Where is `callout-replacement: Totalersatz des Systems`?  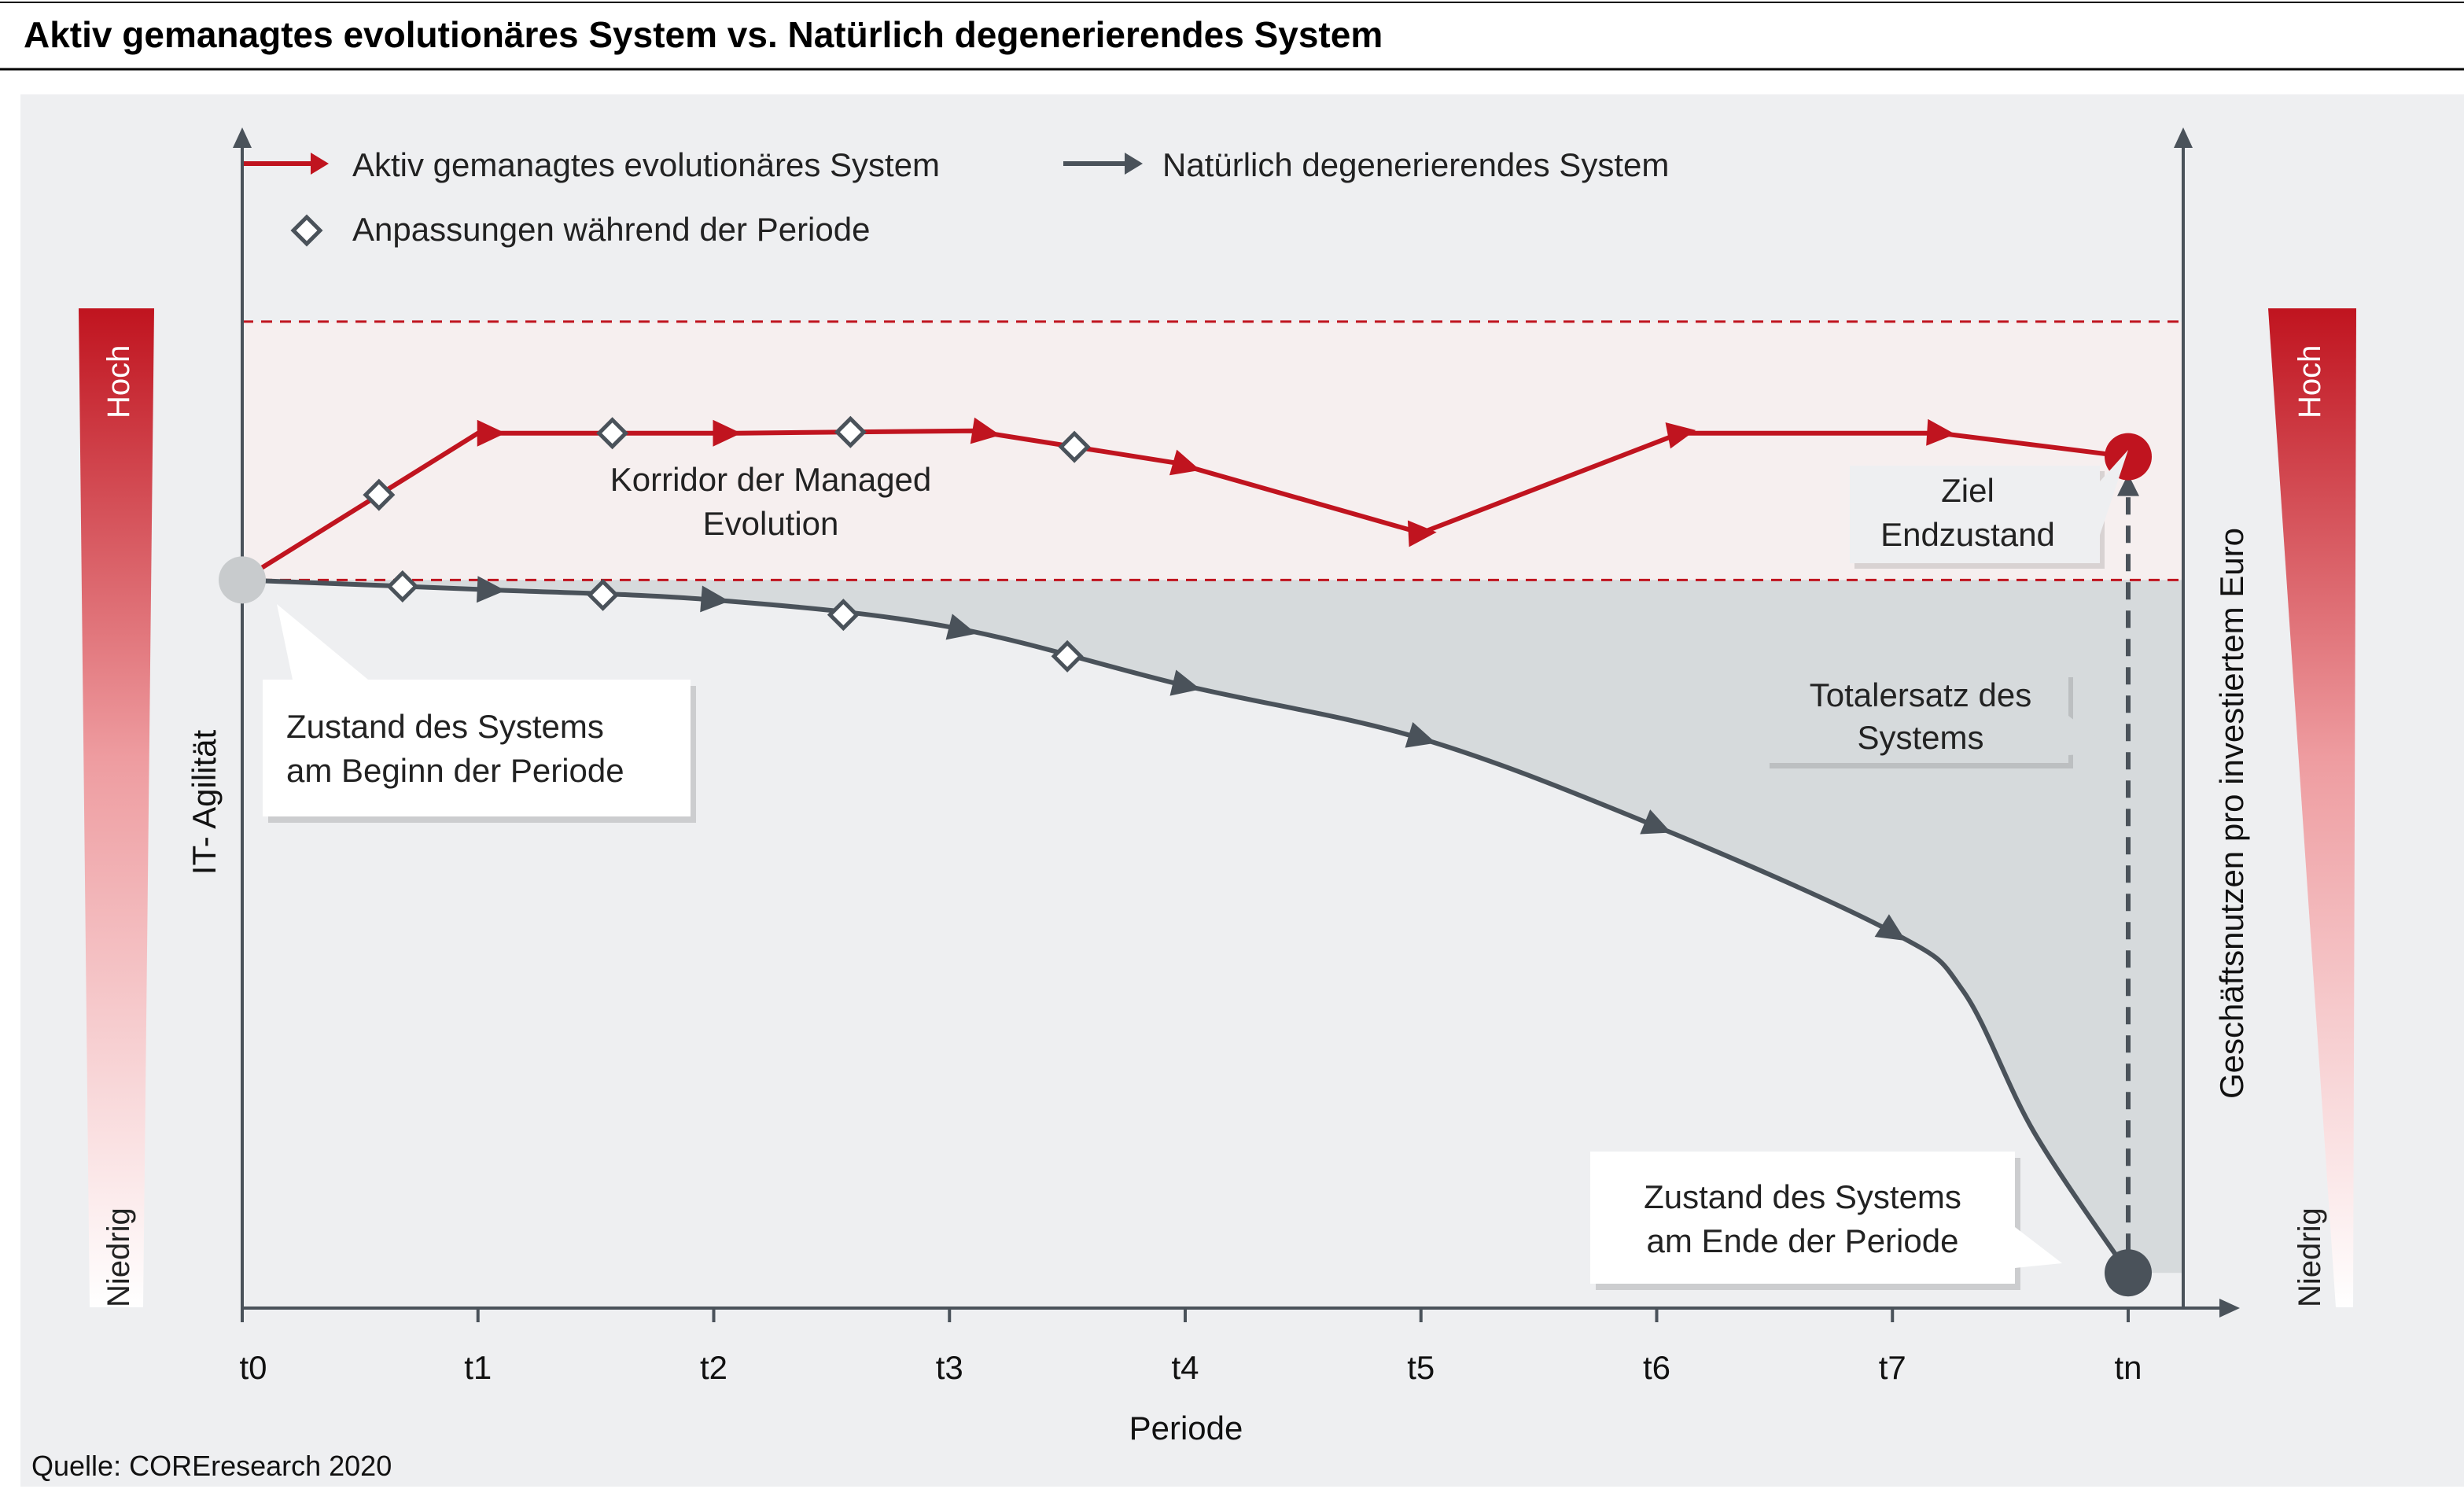
callout-replacement: Totalersatz des Systems is located at coordinates (1940, 720).